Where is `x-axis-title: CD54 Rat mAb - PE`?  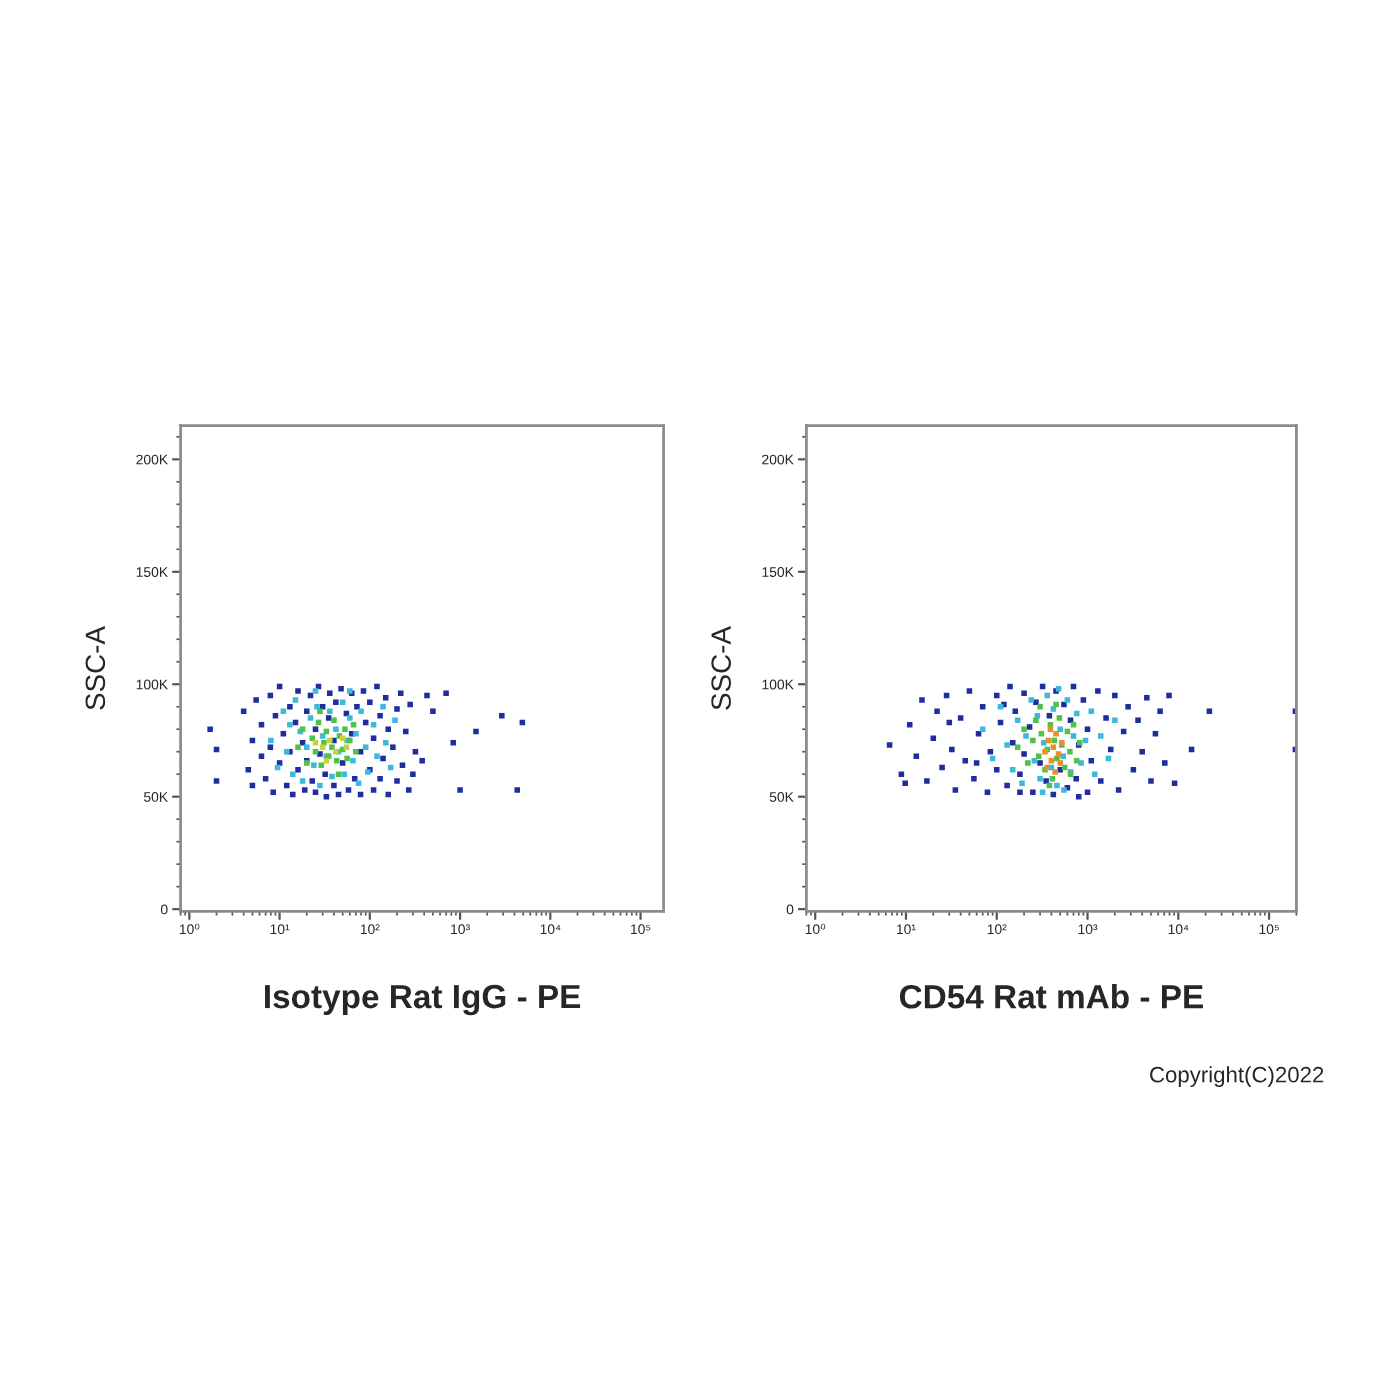 x-axis-title: CD54 Rat mAb - PE is located at coordinates (1051, 996).